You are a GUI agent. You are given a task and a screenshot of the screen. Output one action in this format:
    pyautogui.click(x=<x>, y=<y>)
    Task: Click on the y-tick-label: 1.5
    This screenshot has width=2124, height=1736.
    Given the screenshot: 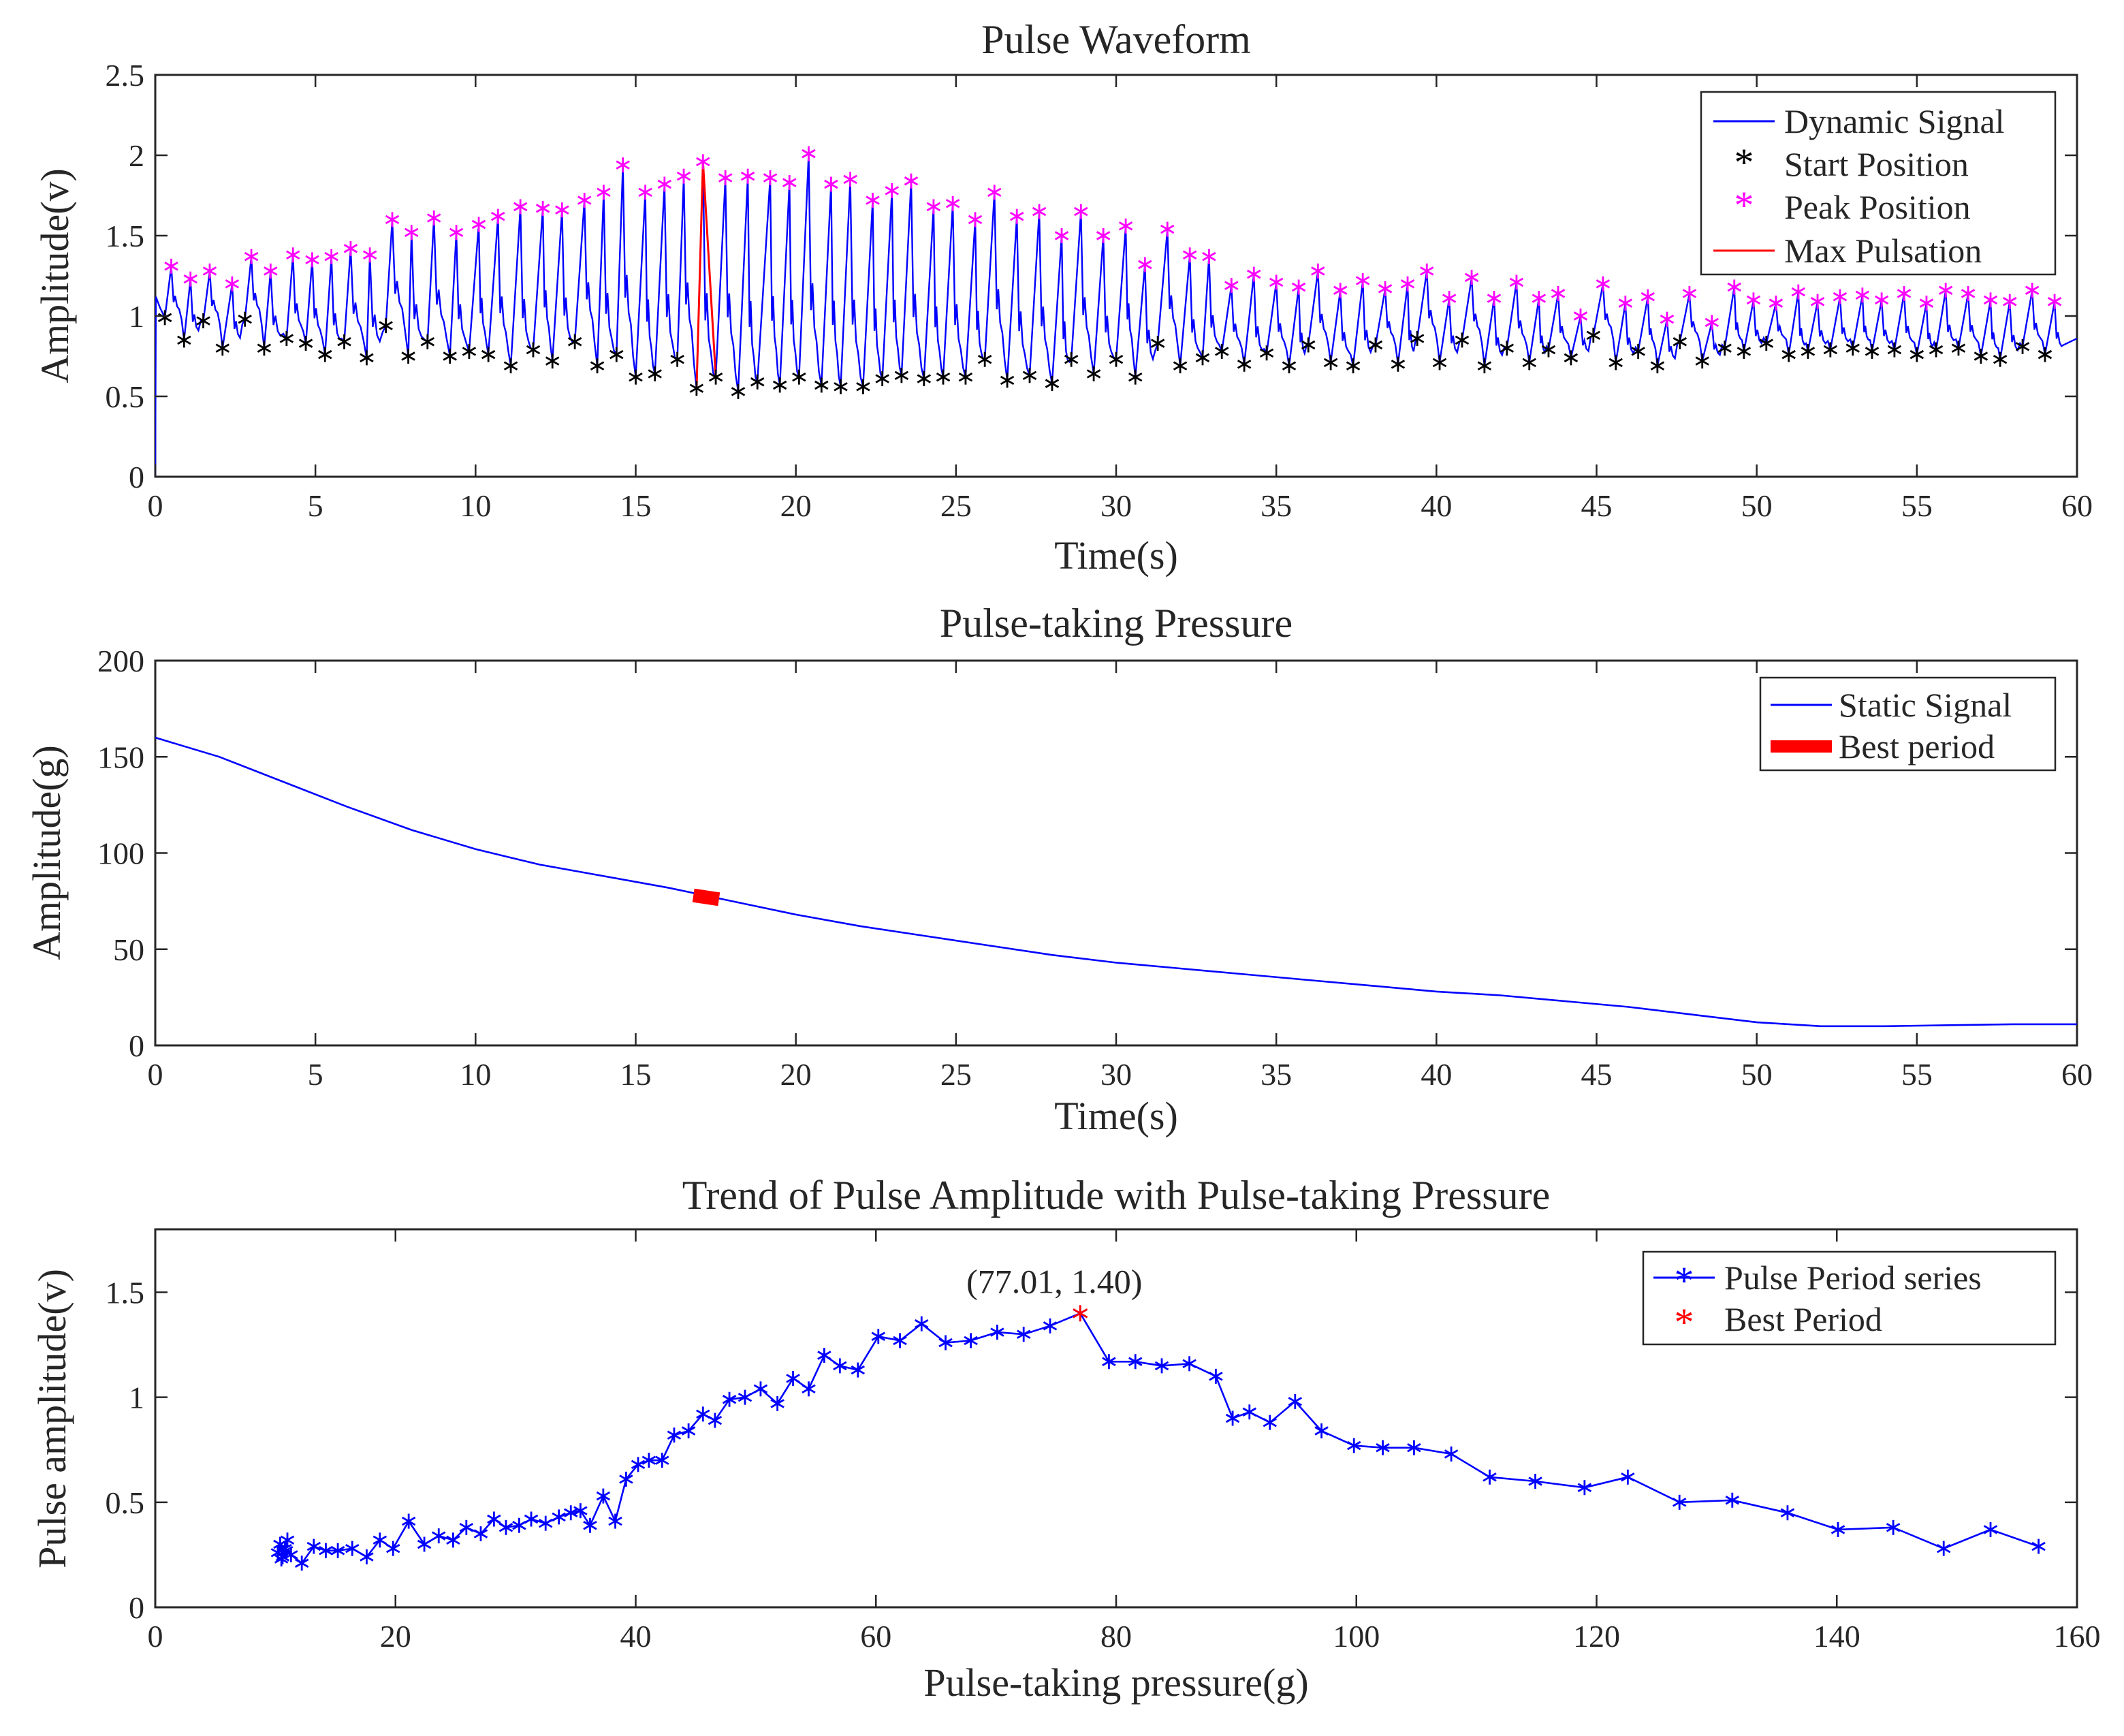 What is the action you would take?
    pyautogui.click(x=125, y=1293)
    